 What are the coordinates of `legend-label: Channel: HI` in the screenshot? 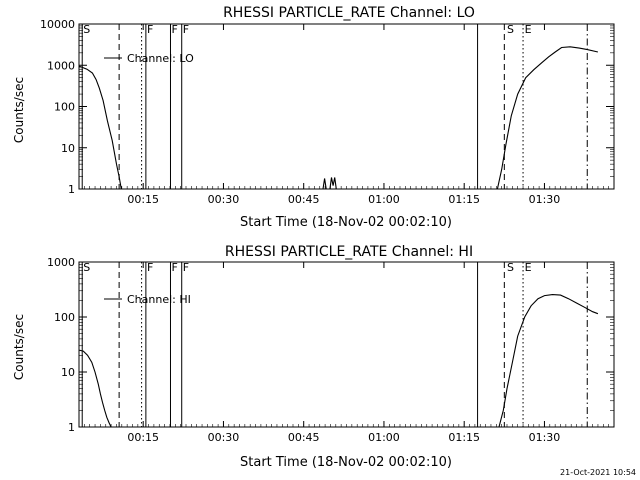 It's located at (159, 299).